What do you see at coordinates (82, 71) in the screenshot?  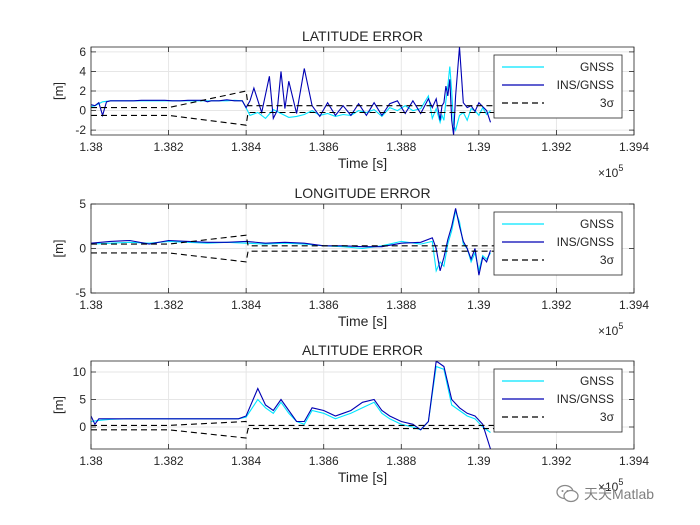 I see `y-tick-label: 4` at bounding box center [82, 71].